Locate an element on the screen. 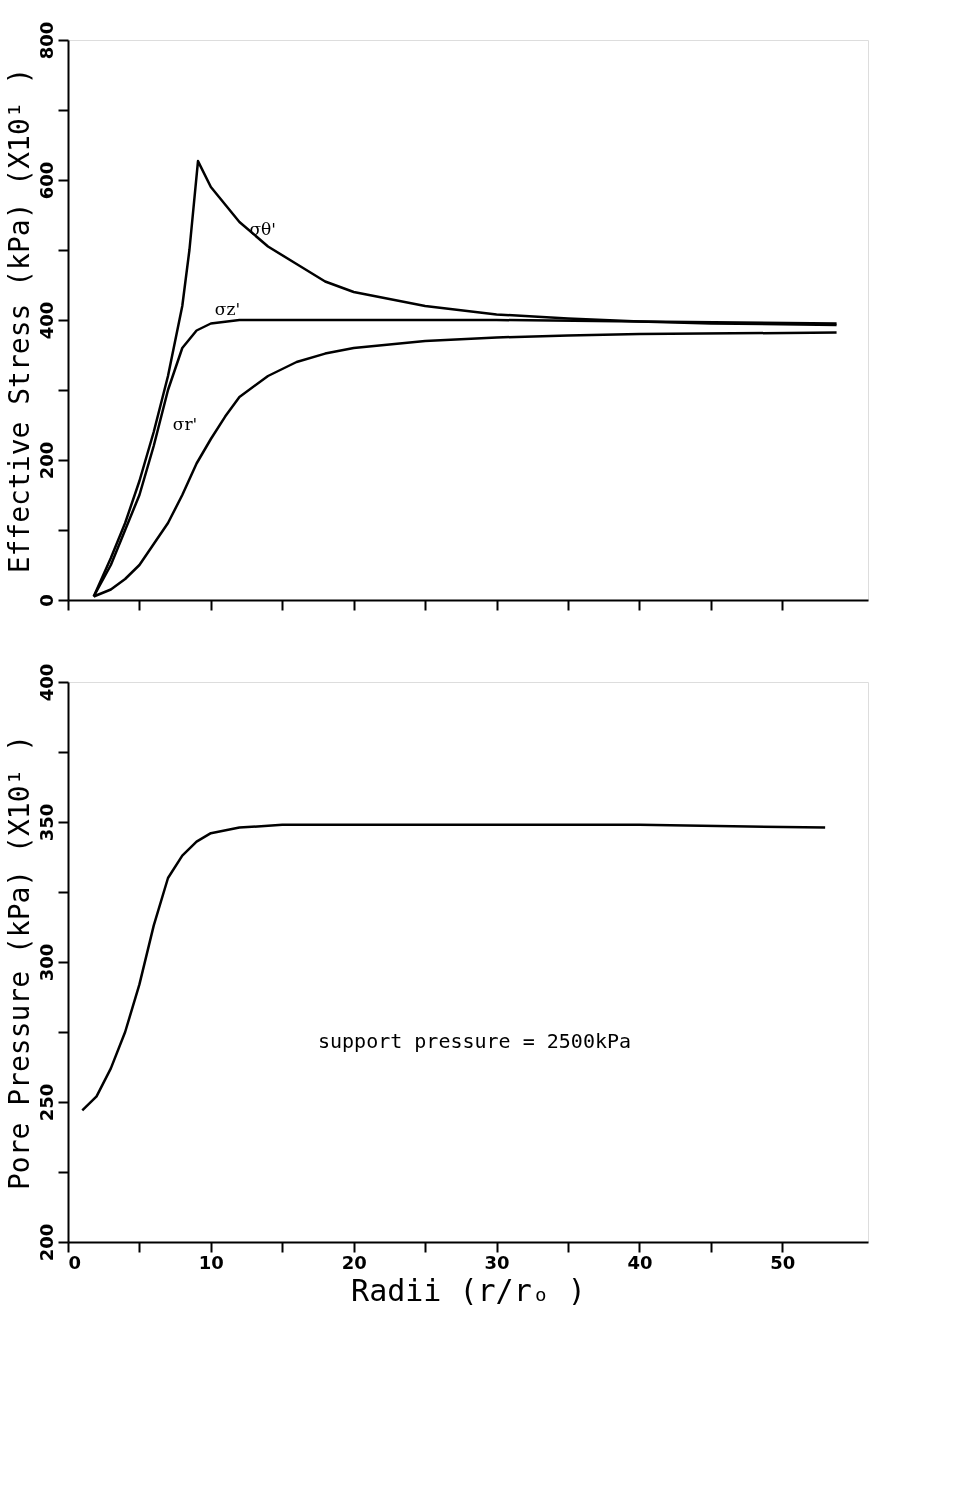  x-tick-label: 30 is located at coordinates (497, 1262).